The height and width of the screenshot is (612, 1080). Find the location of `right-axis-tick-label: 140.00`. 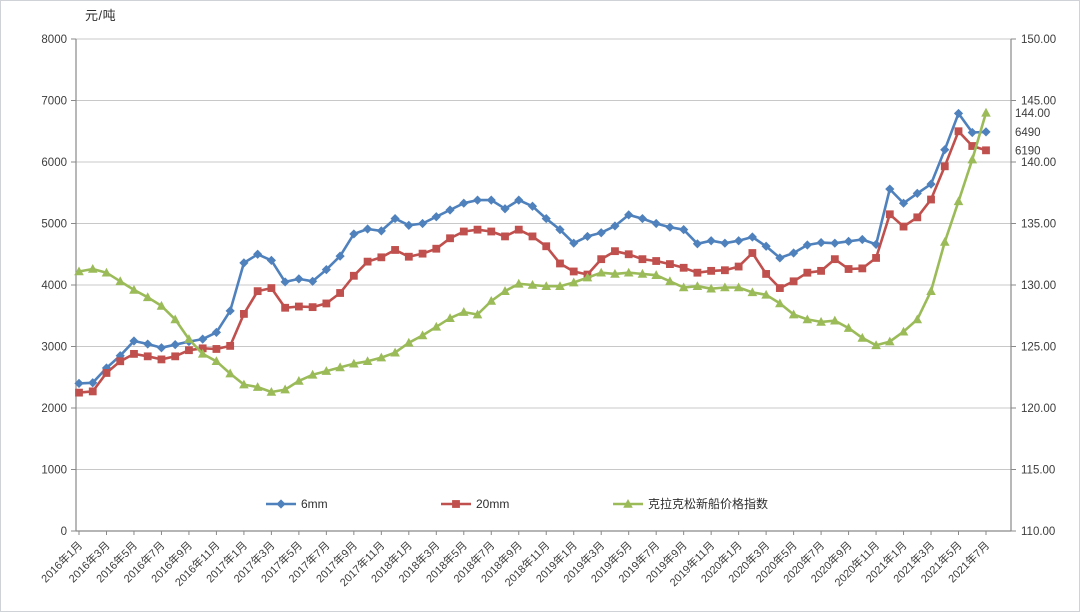

right-axis-tick-label: 140.00 is located at coordinates (1038, 163).